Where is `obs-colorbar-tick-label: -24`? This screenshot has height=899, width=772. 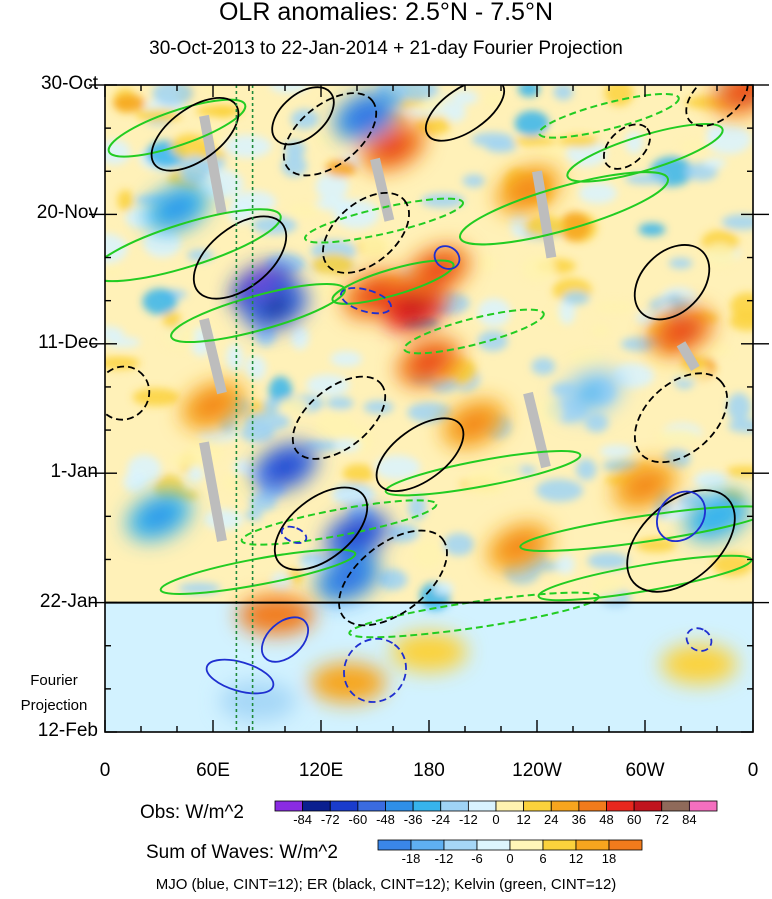
obs-colorbar-tick-label: -24 is located at coordinates (441, 819).